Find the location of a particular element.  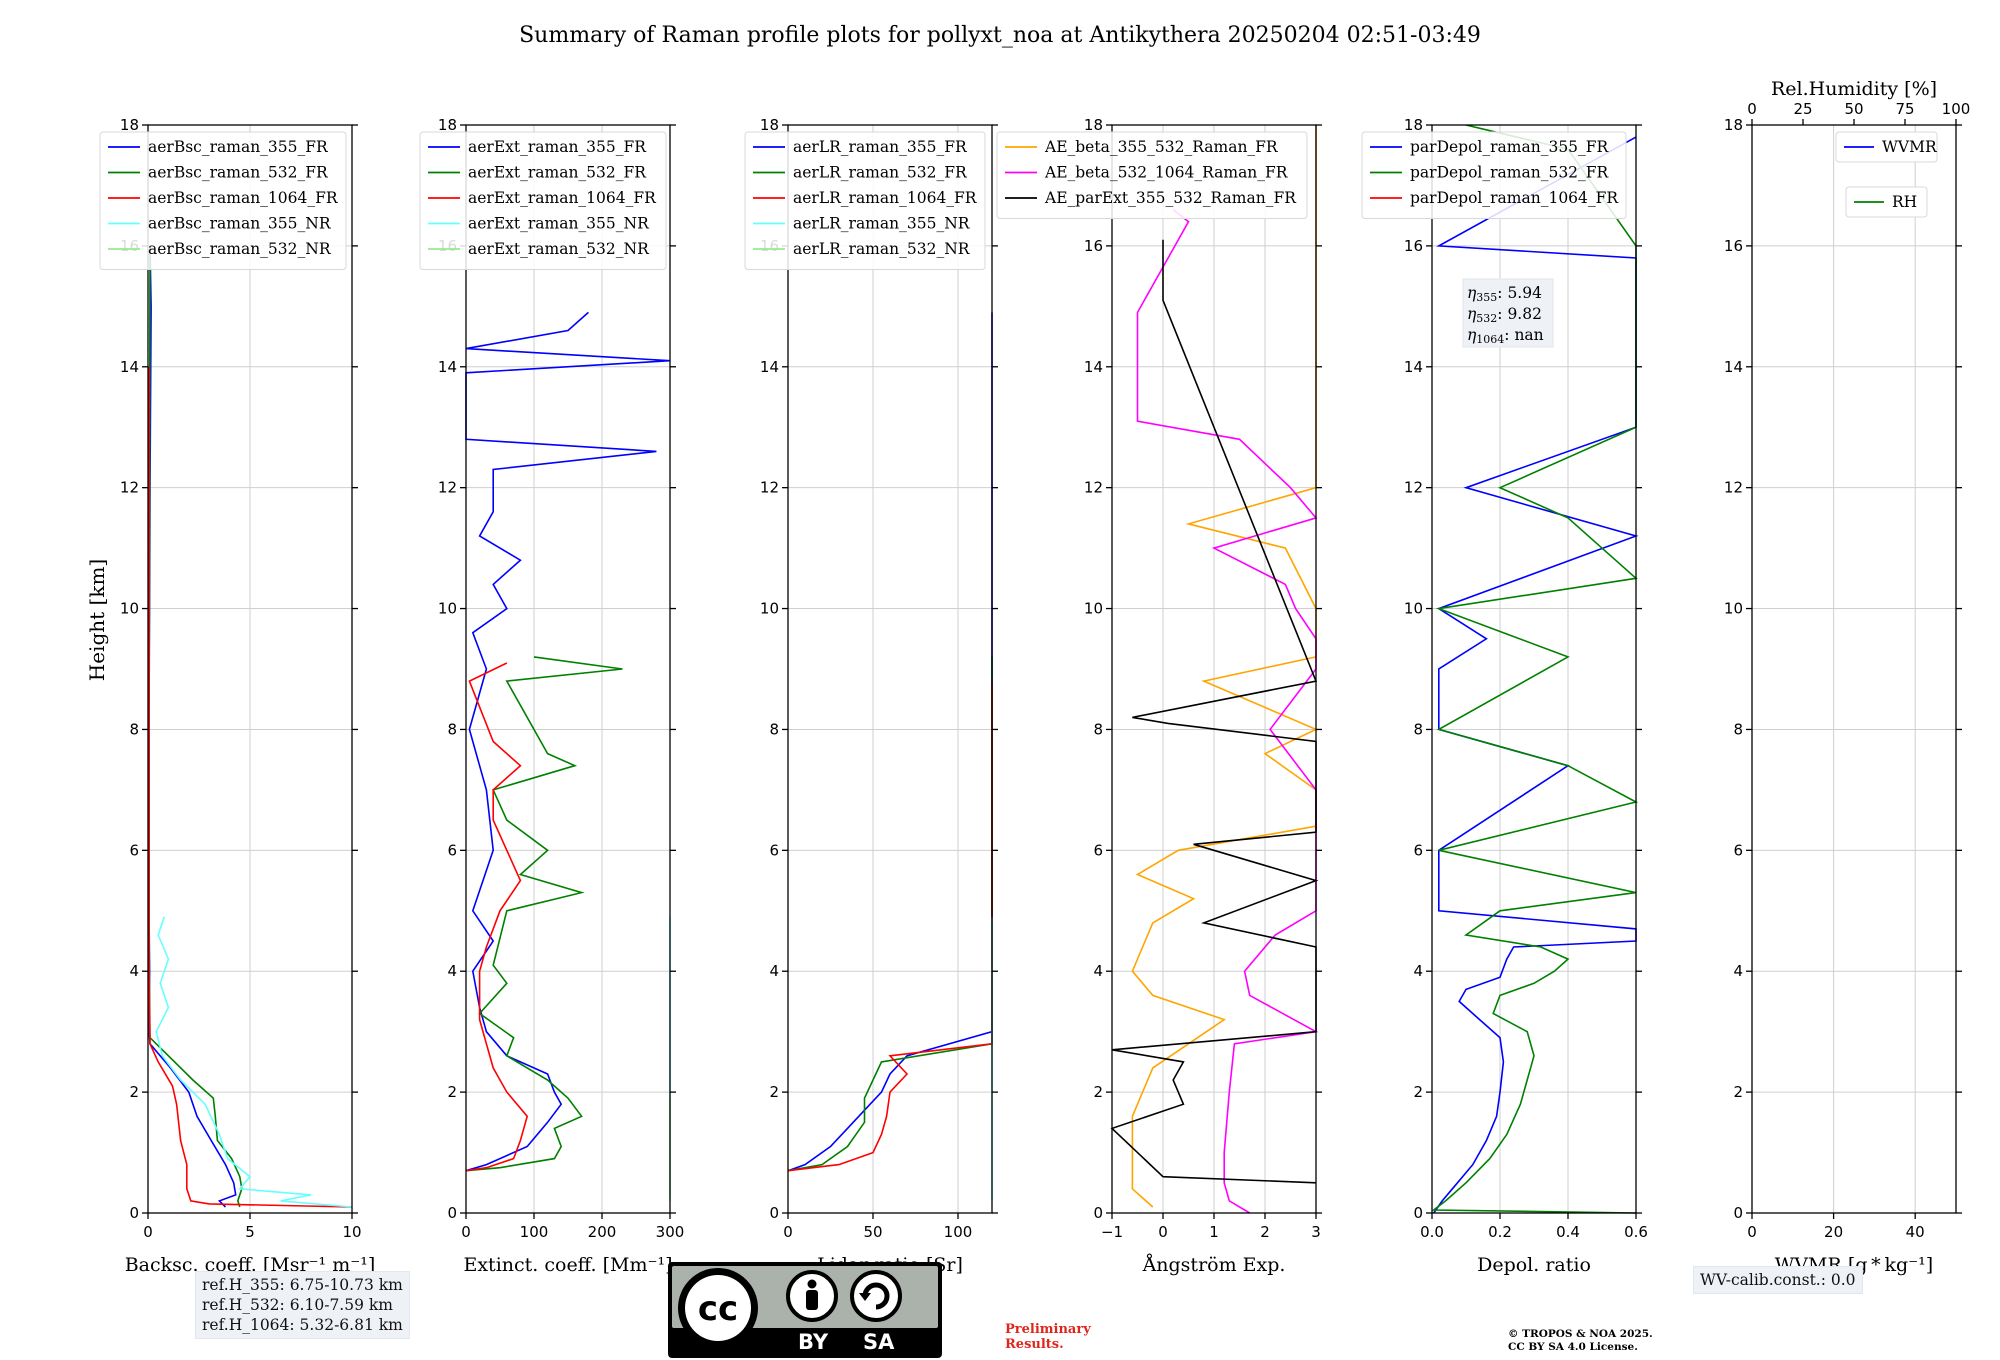

legend-entry: aerBsc_raman_355_NR is located at coordinates (240, 224).